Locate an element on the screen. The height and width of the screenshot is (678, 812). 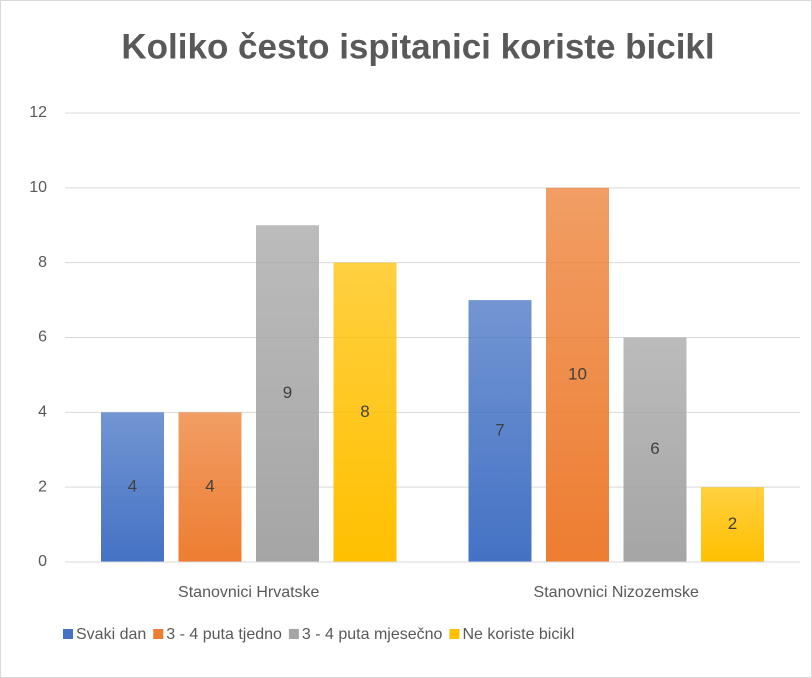
y-tick-label: 10 is located at coordinates (38, 187).